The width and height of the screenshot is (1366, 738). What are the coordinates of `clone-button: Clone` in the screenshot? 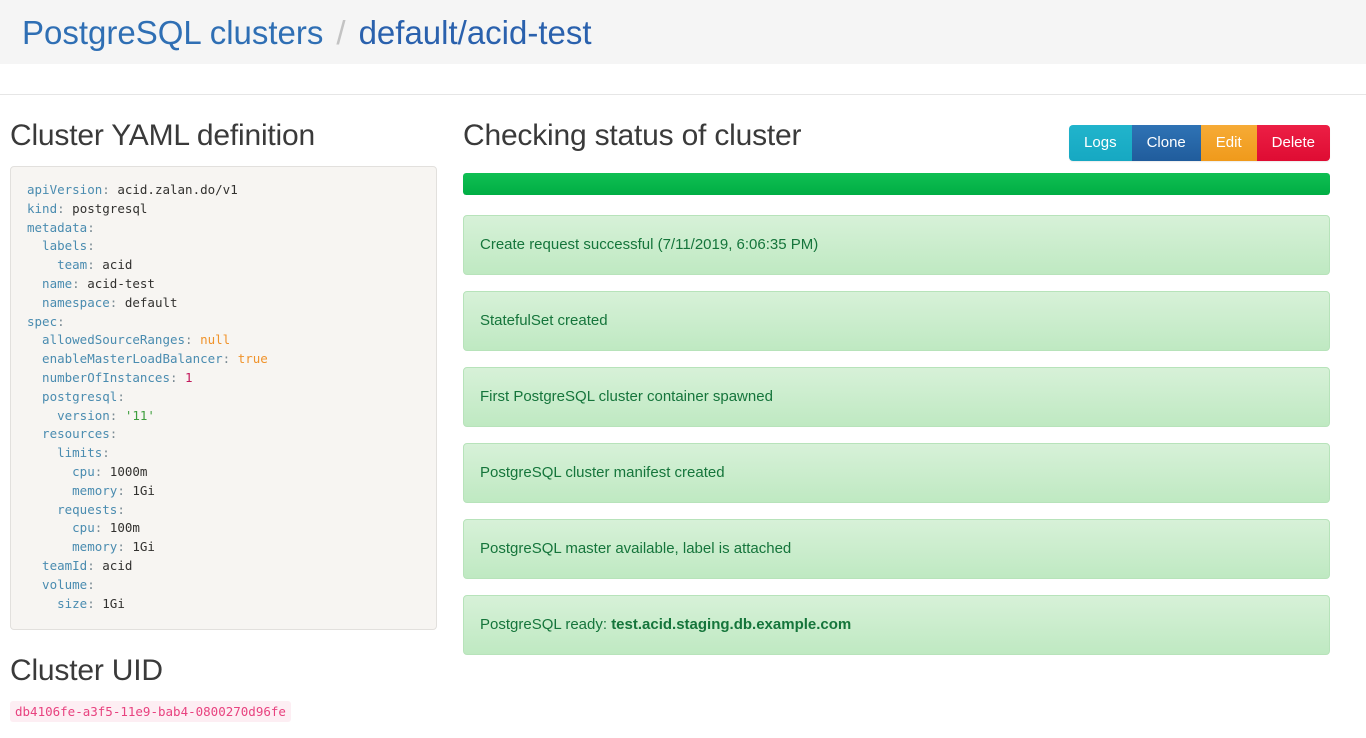 It's located at (1166, 143).